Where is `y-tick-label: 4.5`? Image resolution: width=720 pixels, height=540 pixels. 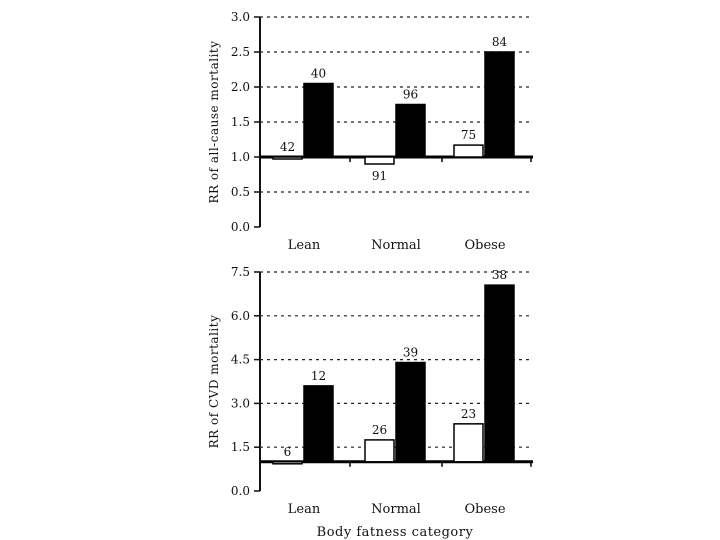 y-tick-label: 4.5 is located at coordinates (240, 360).